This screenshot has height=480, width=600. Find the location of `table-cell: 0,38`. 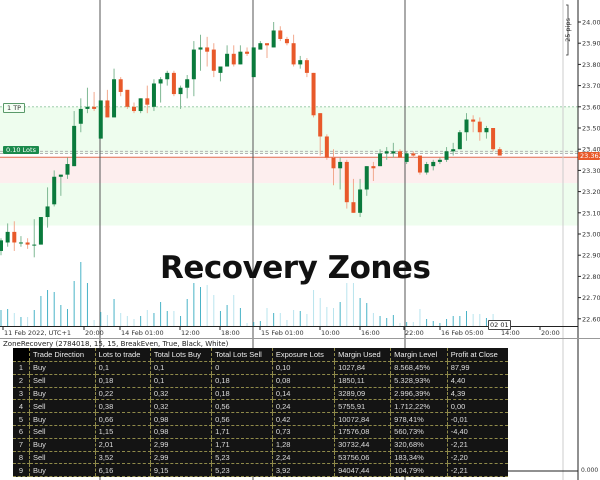

table-cell: 0,38 is located at coordinates (122, 406).